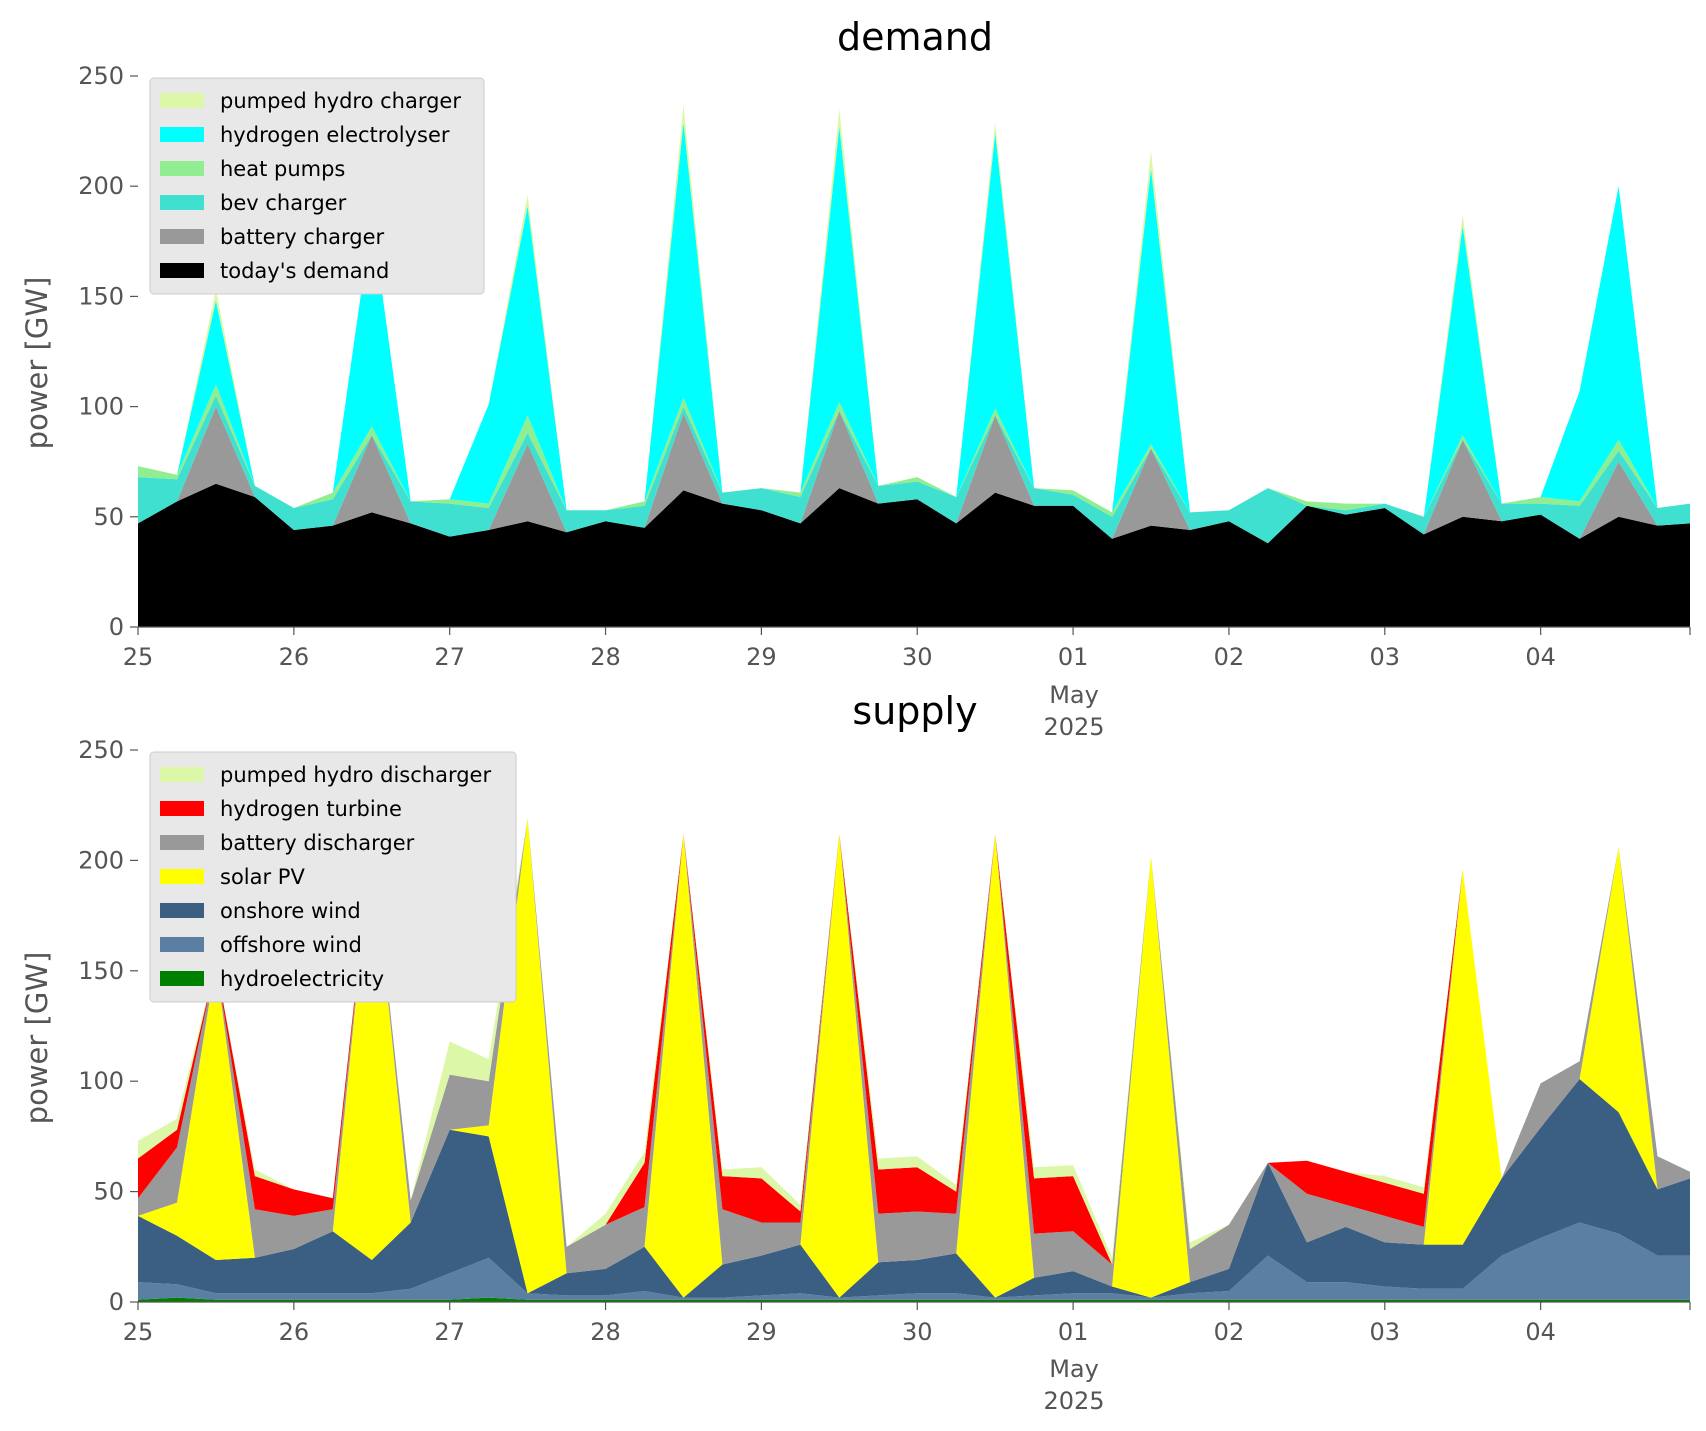 Image resolution: width=1706 pixels, height=1431 pixels. I want to click on demand-year-label: 2025, so click(1073, 727).